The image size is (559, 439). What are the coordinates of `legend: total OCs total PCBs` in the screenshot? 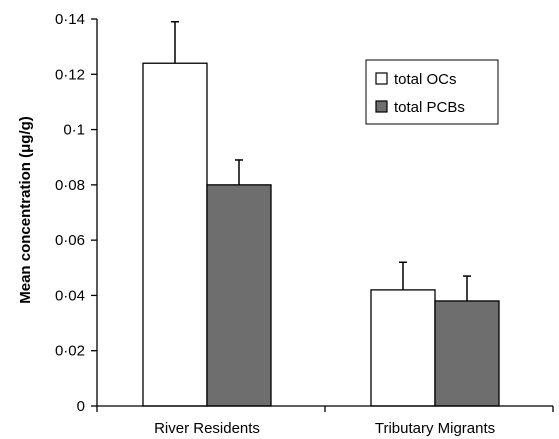 It's located at (432, 92).